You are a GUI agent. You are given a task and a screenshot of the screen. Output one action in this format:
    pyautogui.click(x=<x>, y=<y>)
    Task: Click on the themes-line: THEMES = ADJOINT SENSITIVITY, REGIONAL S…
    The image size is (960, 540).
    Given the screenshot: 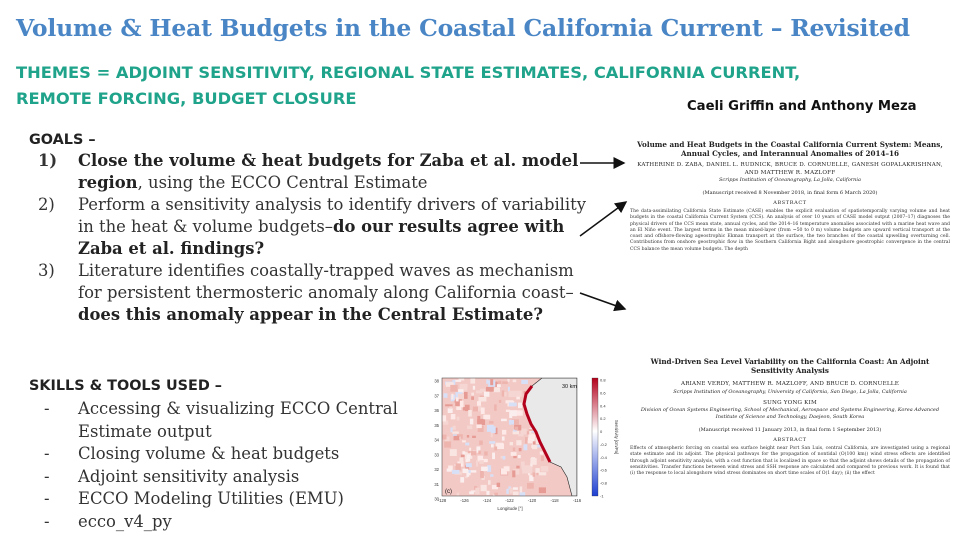 What is the action you would take?
    pyautogui.click(x=408, y=85)
    